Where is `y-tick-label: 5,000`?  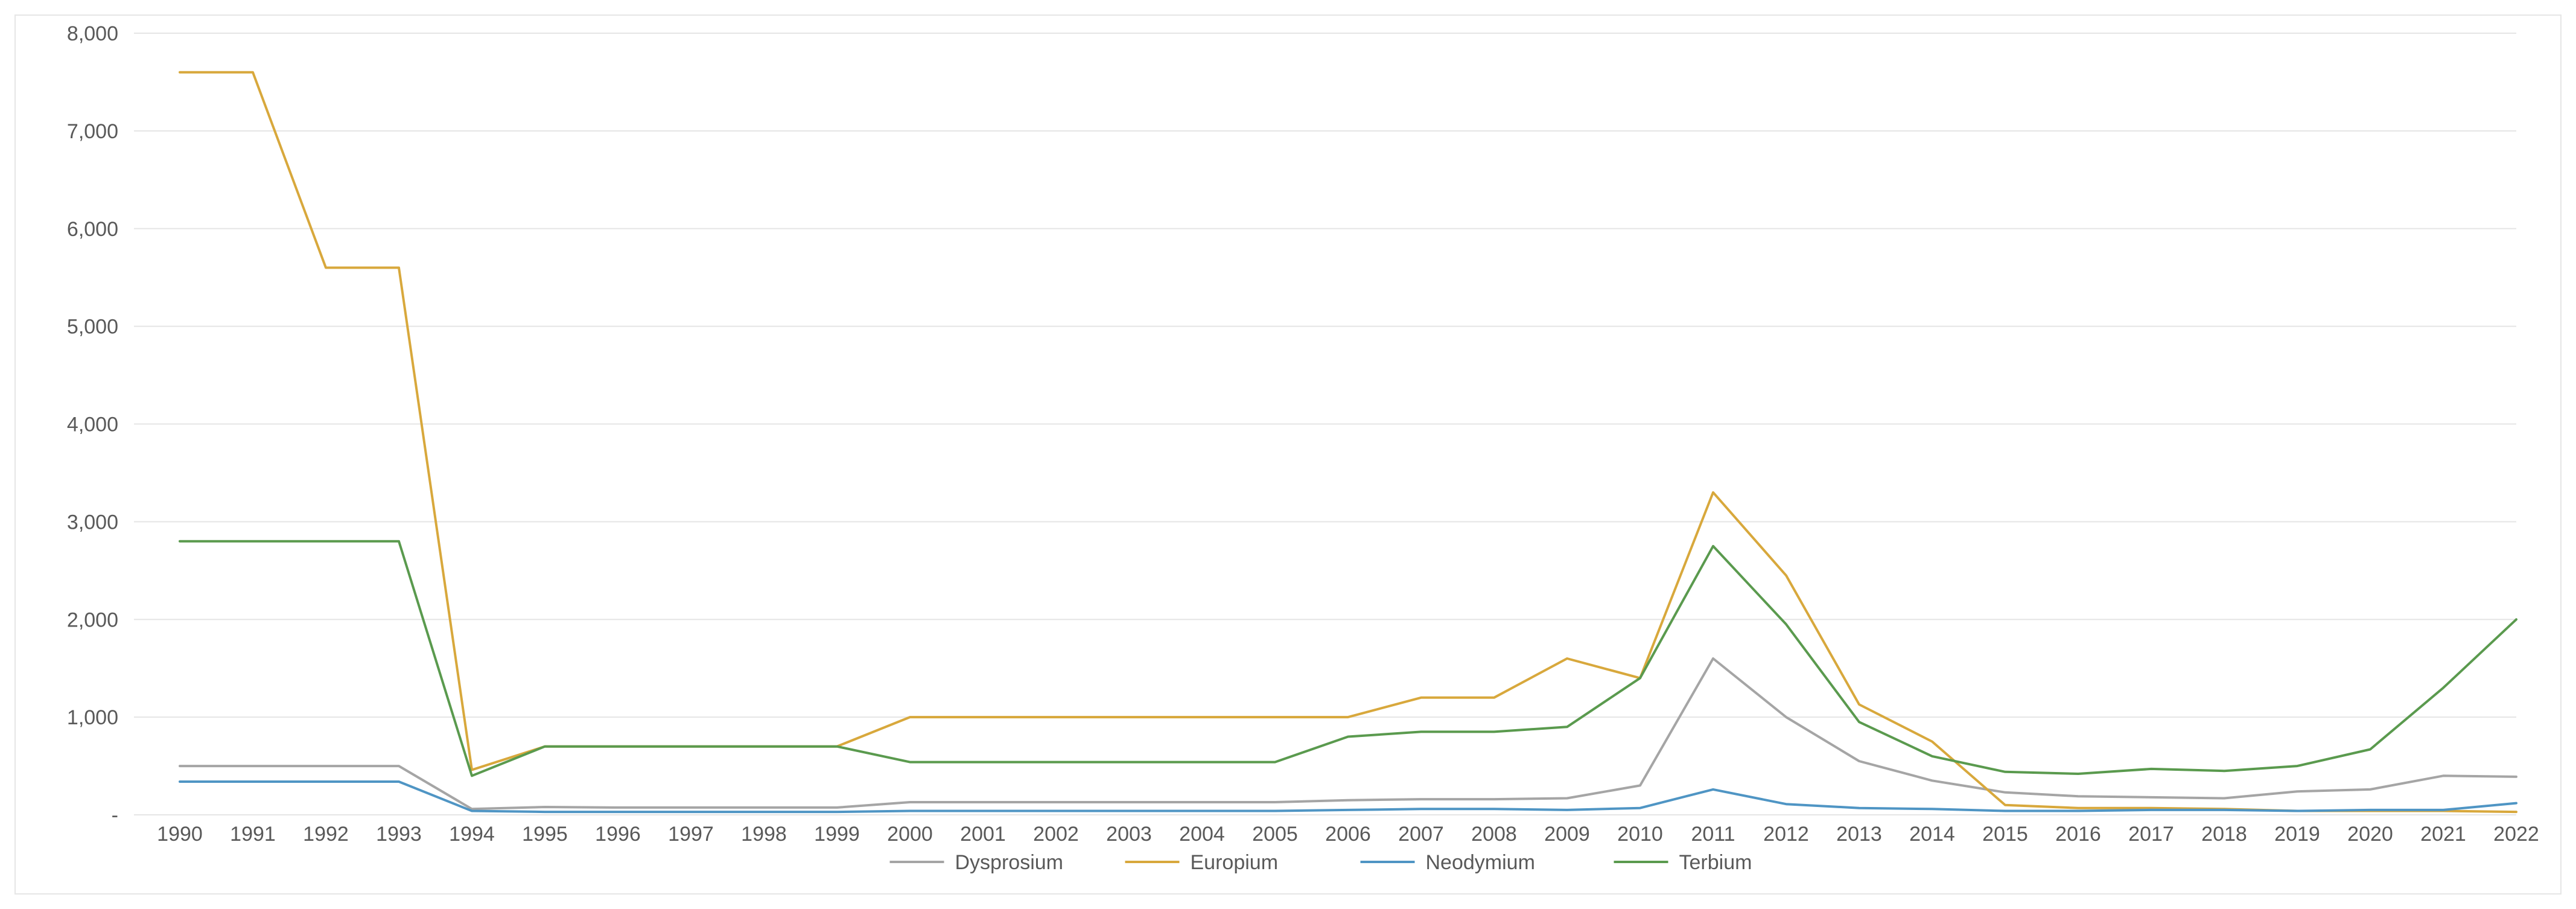 y-tick-label: 5,000 is located at coordinates (93, 327).